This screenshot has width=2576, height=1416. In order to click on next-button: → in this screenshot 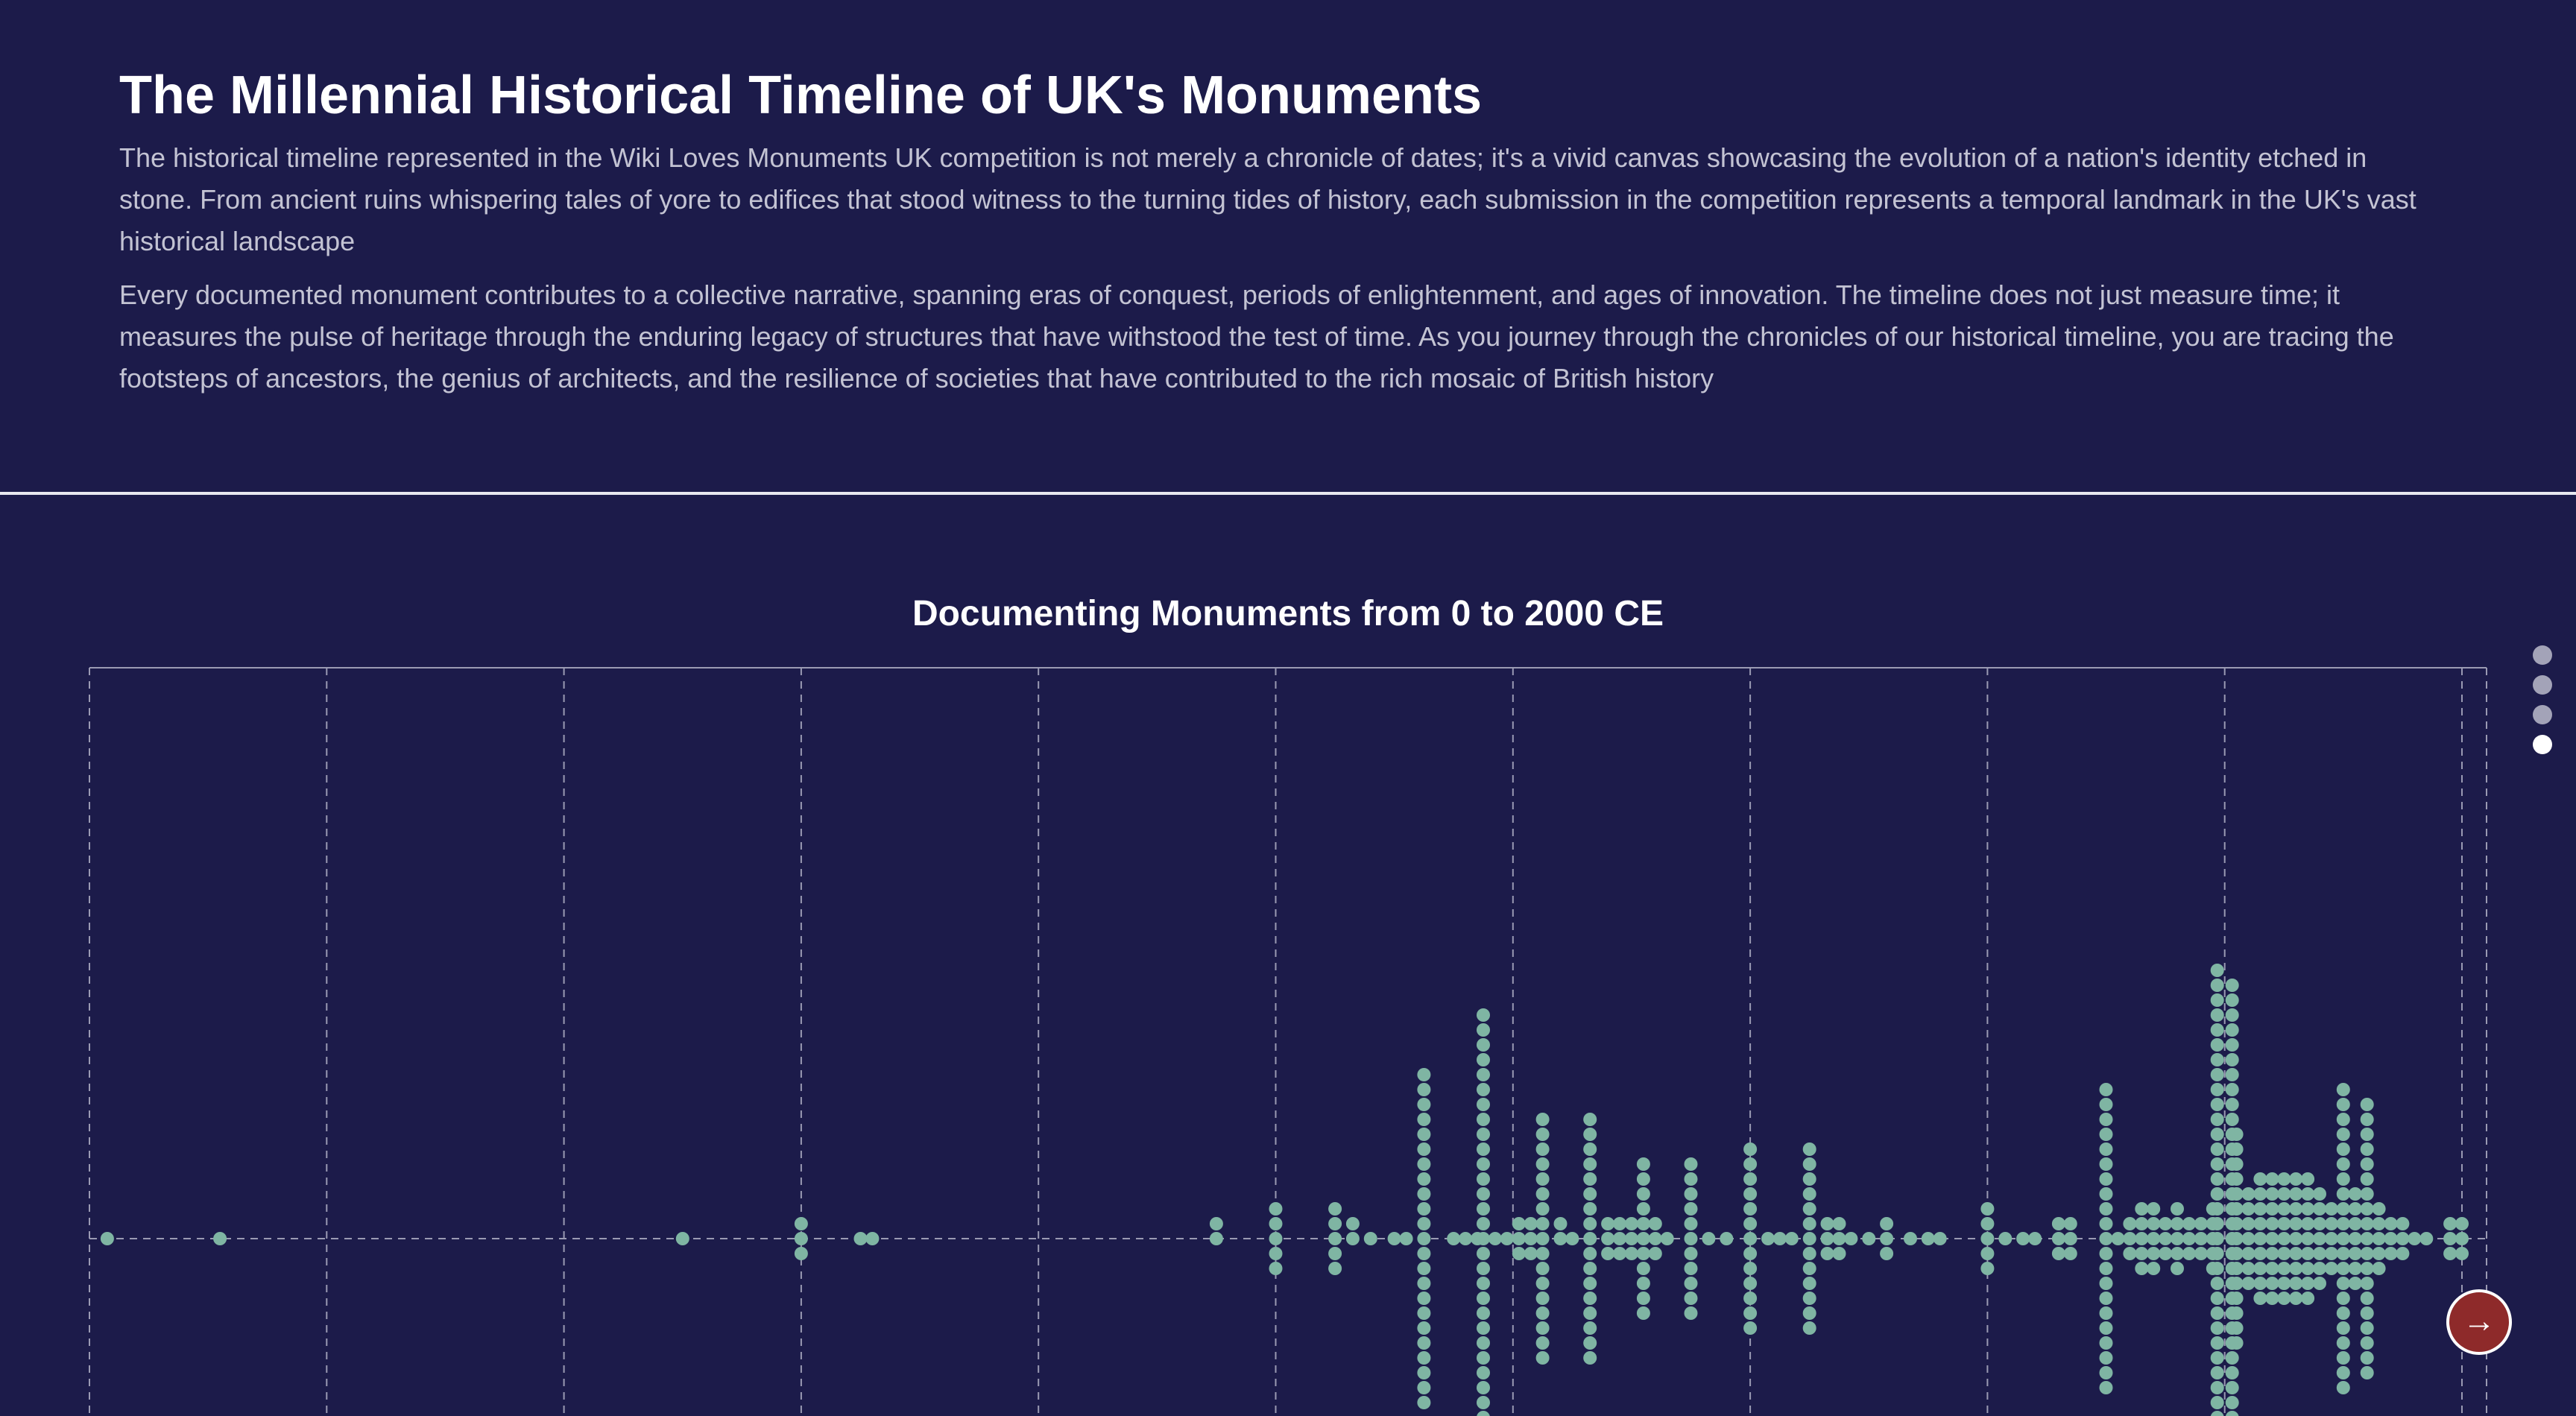, I will do `click(2479, 1322)`.